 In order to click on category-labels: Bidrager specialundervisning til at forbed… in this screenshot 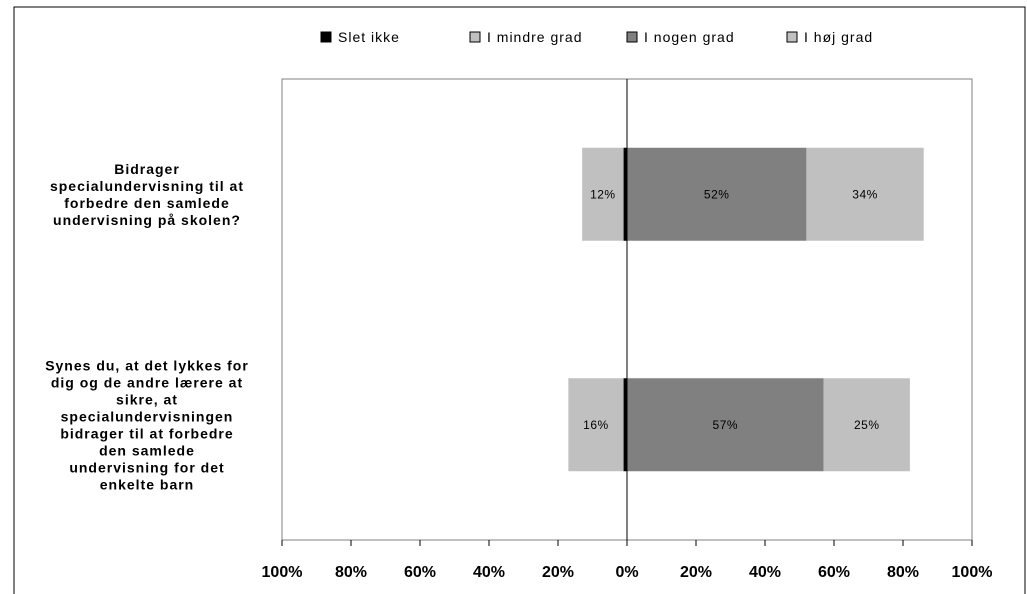, I will do `click(147, 327)`.